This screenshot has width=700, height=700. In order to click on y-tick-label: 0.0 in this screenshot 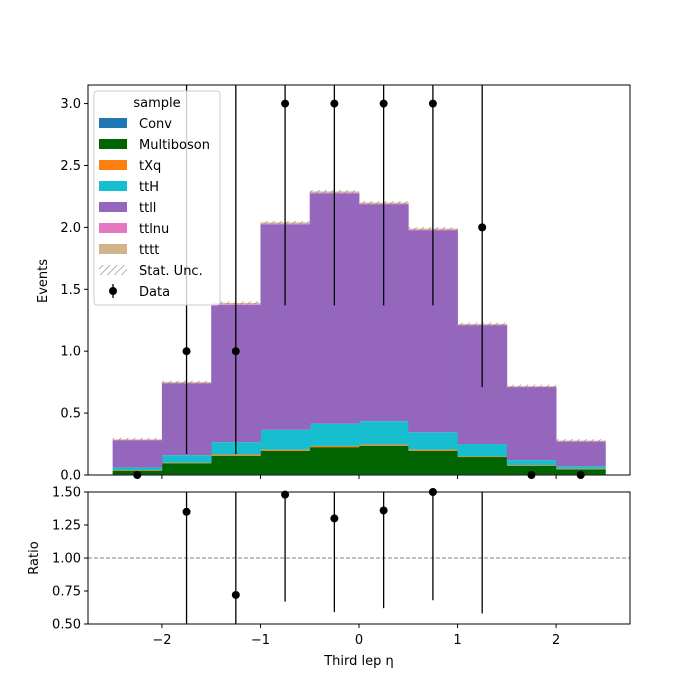, I will do `click(70, 476)`.